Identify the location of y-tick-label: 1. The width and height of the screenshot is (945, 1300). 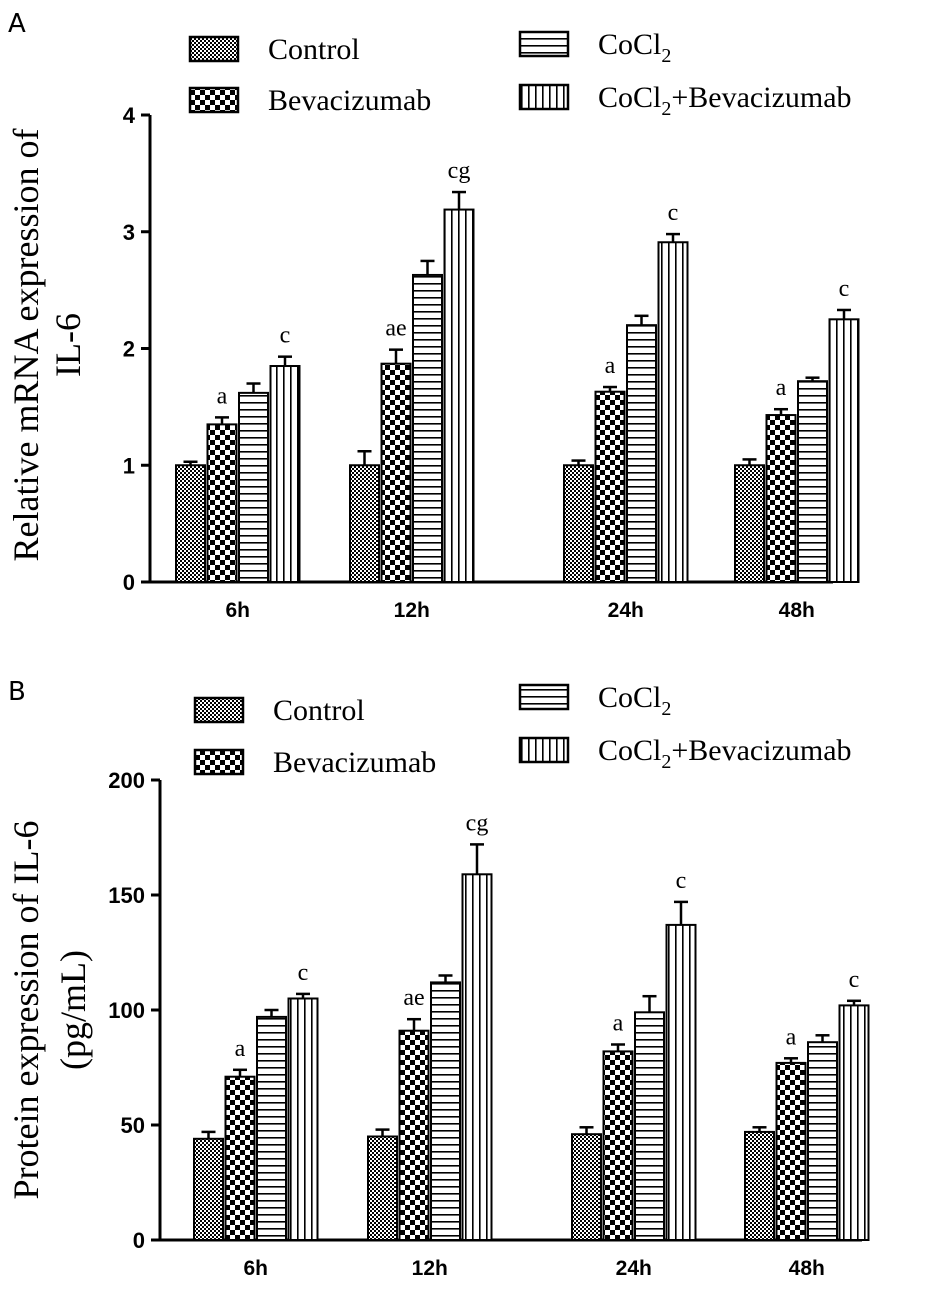
(129, 465).